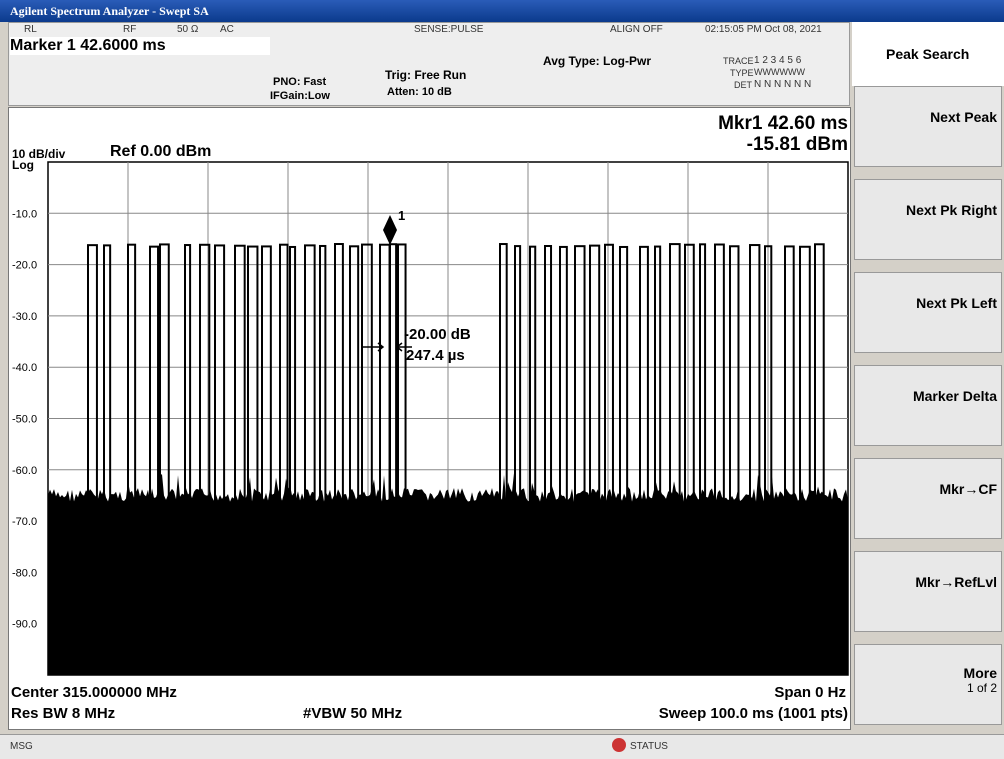  What do you see at coordinates (23, 165) in the screenshot?
I see `log: Log` at bounding box center [23, 165].